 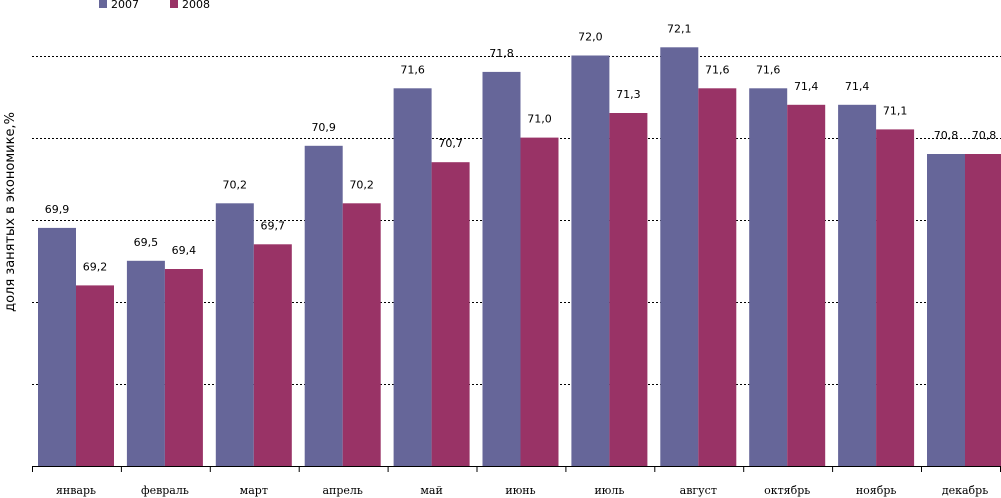 What do you see at coordinates (165, 490) in the screenshot?
I see `category-label: февраль` at bounding box center [165, 490].